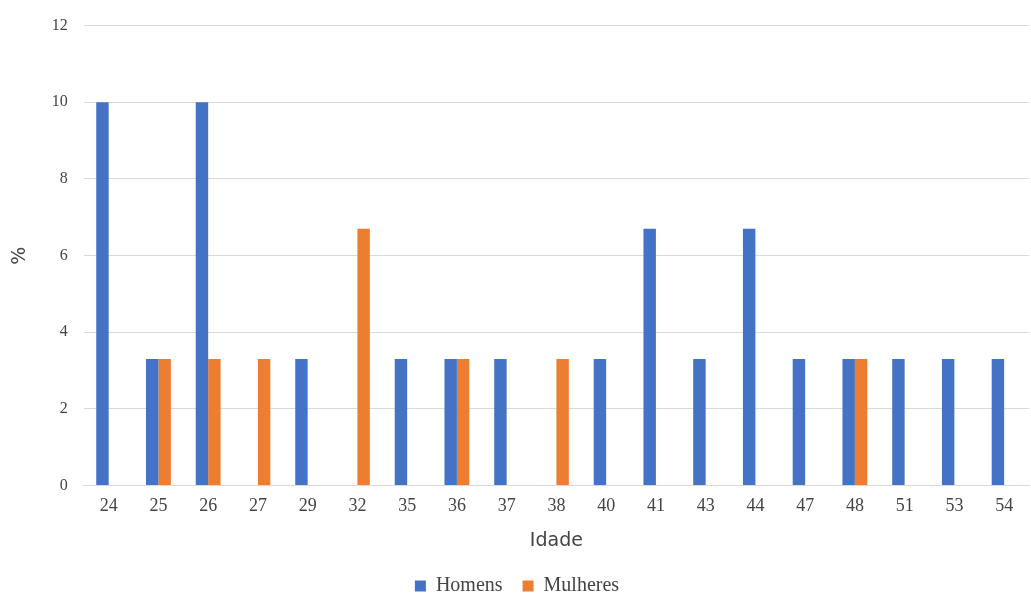 Image resolution: width=1031 pixels, height=606 pixels. I want to click on x-axis-title: Idade, so click(556, 538).